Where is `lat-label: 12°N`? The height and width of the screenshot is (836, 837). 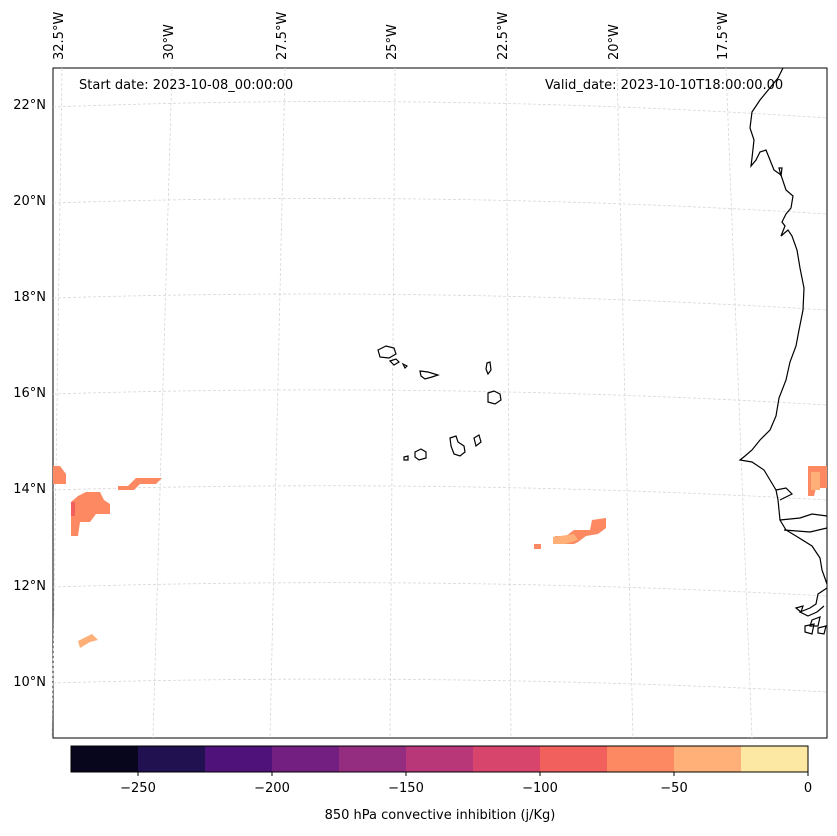 lat-label: 12°N is located at coordinates (29, 586).